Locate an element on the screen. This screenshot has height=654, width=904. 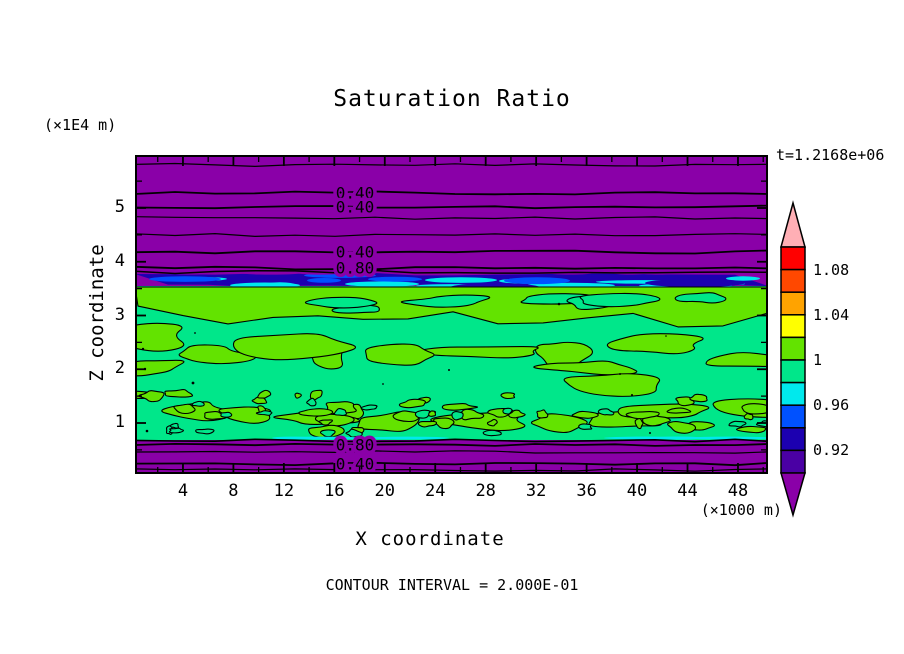
colorbar-tick-label: 1 is located at coordinates (818, 360).